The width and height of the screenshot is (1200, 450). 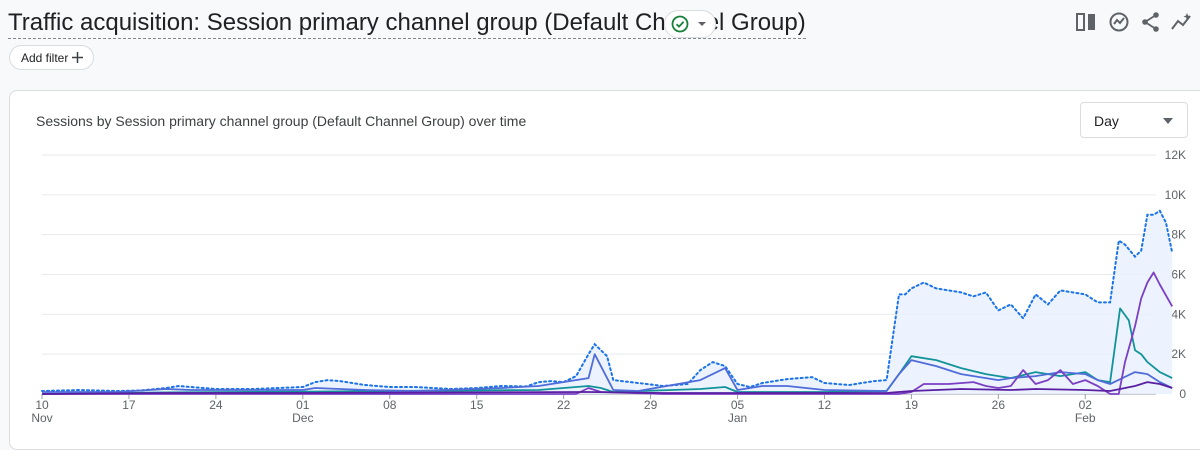 I want to click on x-tick-month-label: Dec, so click(x=302, y=418).